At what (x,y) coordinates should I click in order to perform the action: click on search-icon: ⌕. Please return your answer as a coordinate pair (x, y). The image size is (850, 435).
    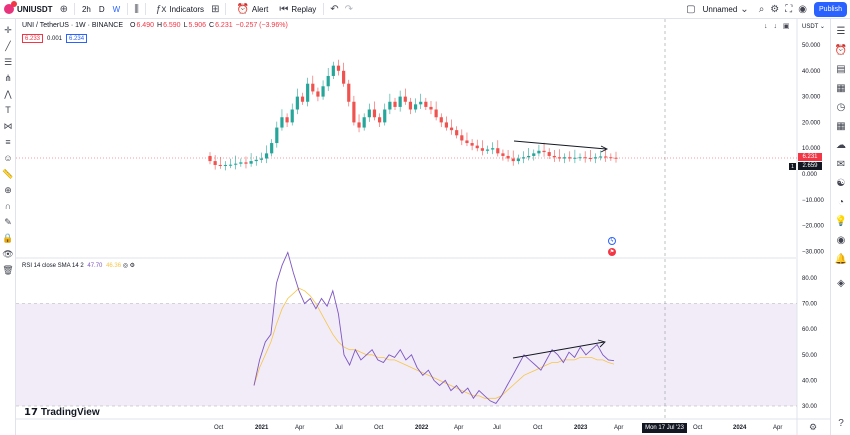
    Looking at the image, I should click on (761, 9).